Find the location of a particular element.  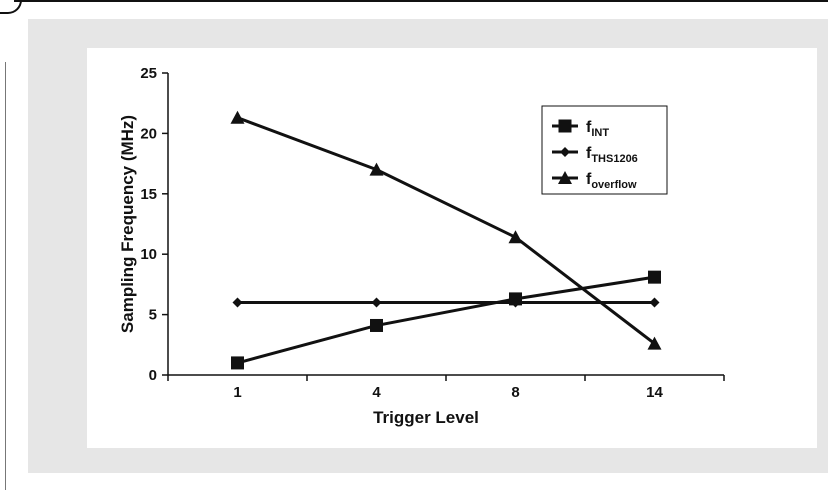

series-ths1206 is located at coordinates (446, 302).